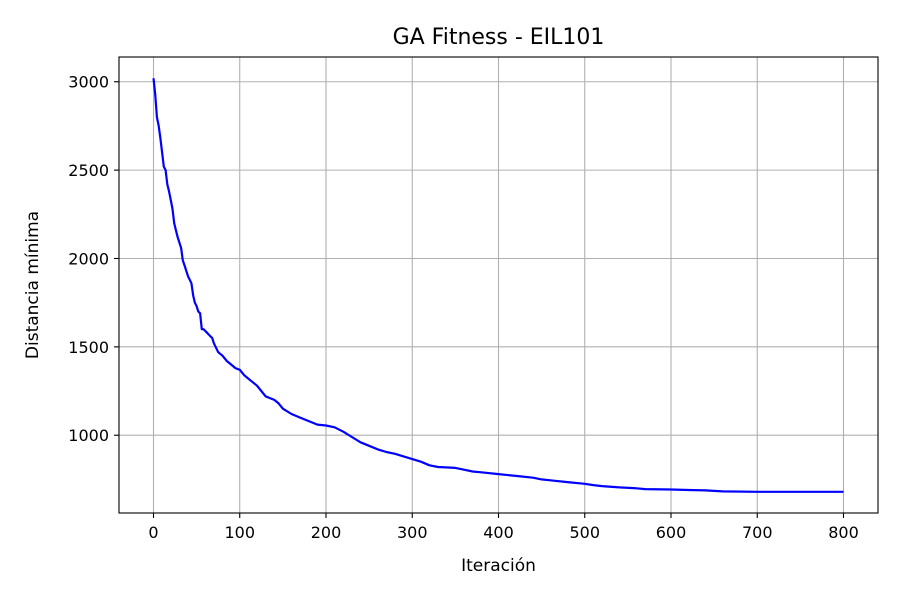 This screenshot has width=900, height=600. What do you see at coordinates (88, 347) in the screenshot?
I see `y-tick-label: 1500` at bounding box center [88, 347].